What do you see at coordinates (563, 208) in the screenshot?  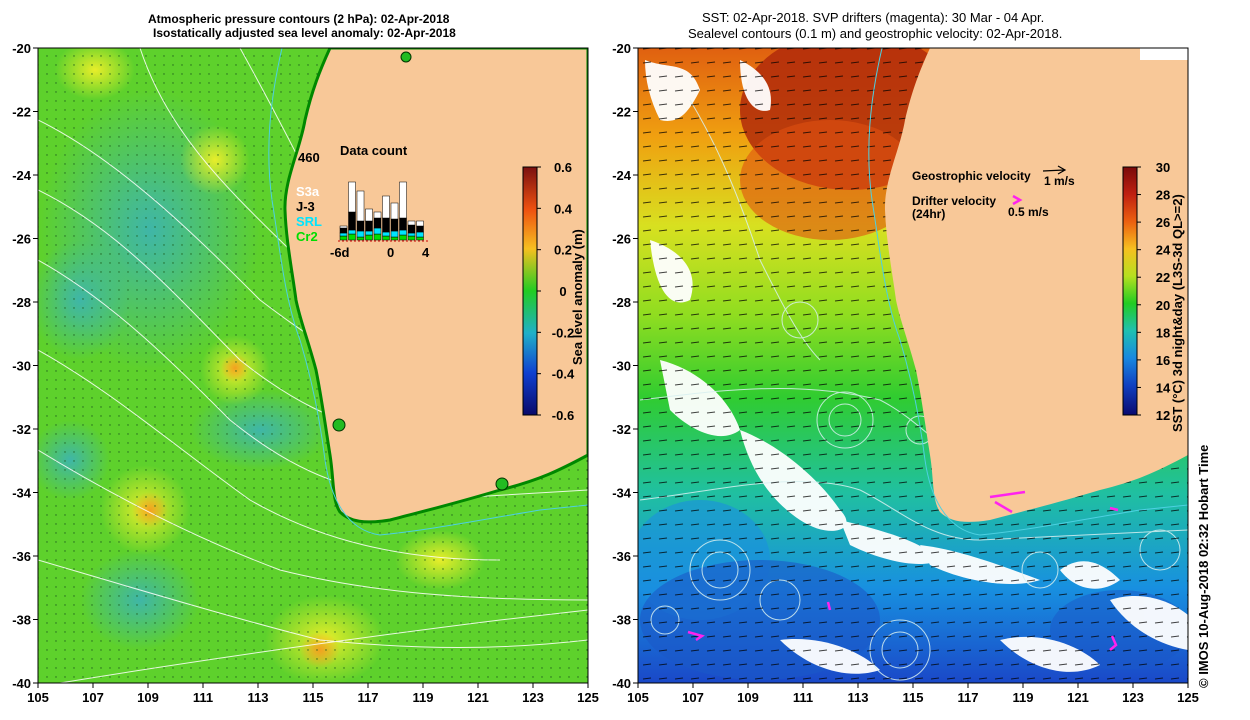 I see `colorbar-tick: 0.4` at bounding box center [563, 208].